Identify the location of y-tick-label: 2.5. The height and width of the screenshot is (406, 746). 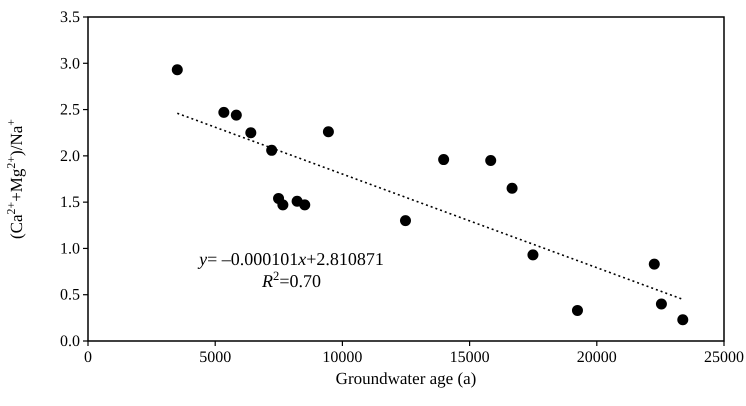
(70, 110).